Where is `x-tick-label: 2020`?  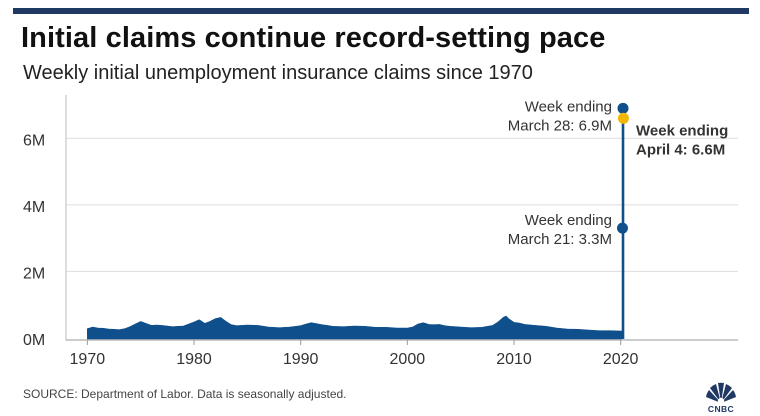 x-tick-label: 2020 is located at coordinates (621, 359).